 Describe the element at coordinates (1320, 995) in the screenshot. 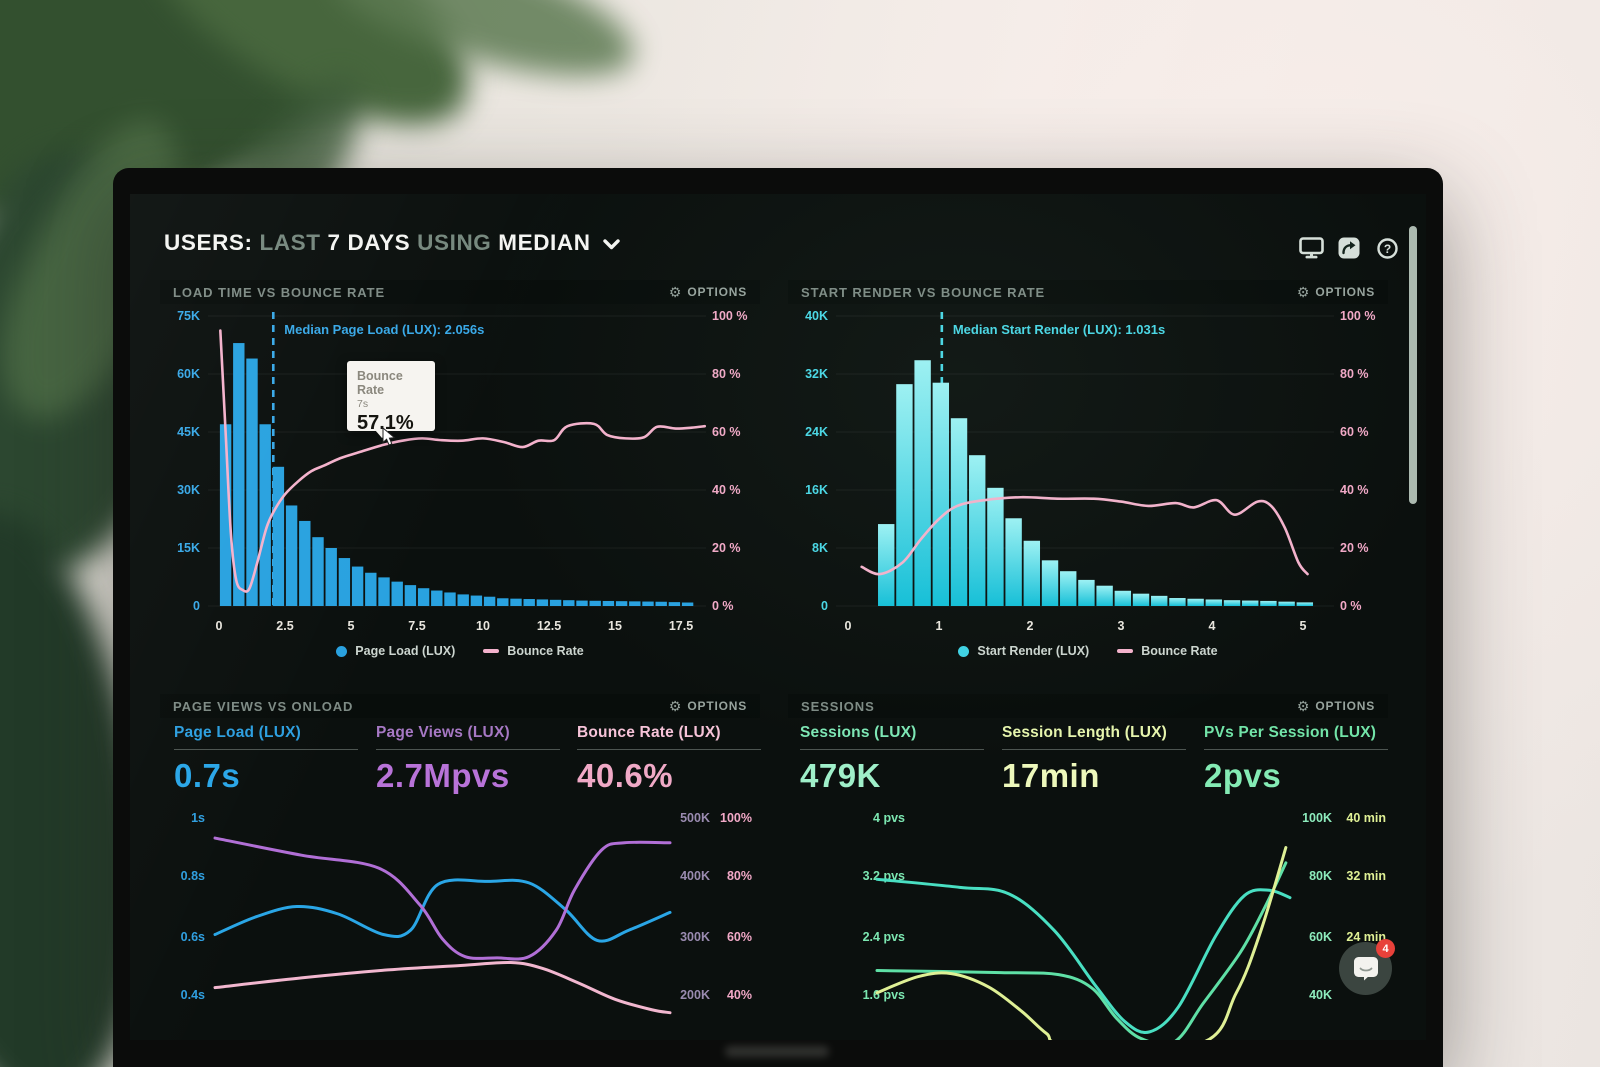

I see `y-axis-tick-right-primary: 40K` at that location.